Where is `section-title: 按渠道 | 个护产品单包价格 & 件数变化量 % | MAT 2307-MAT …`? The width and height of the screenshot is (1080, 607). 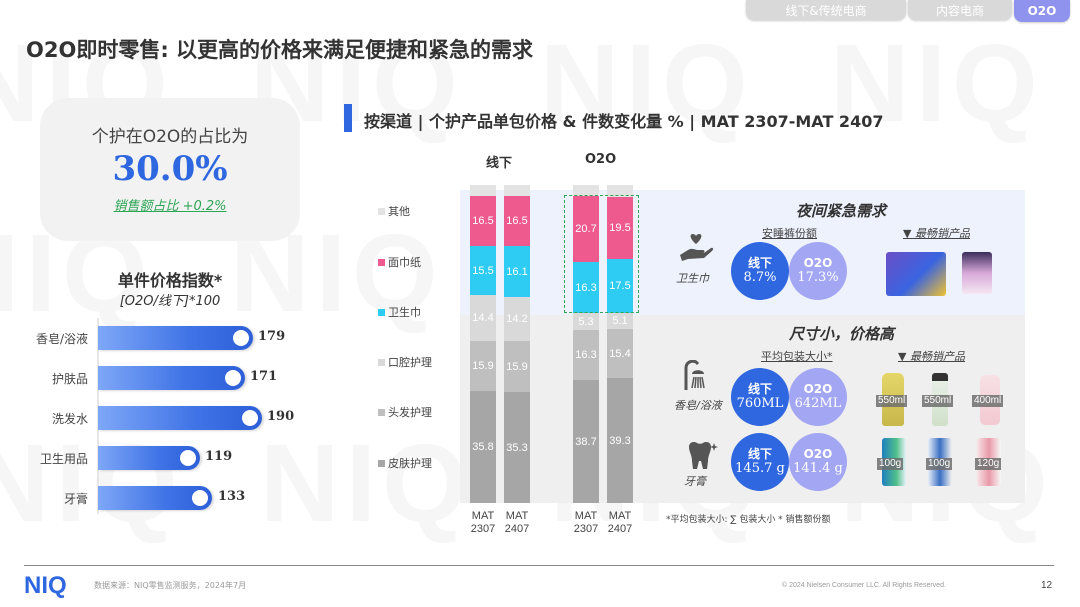 section-title: 按渠道 | 个护产品单包价格 & 件数变化量 % | MAT 2307-MAT … is located at coordinates (624, 121).